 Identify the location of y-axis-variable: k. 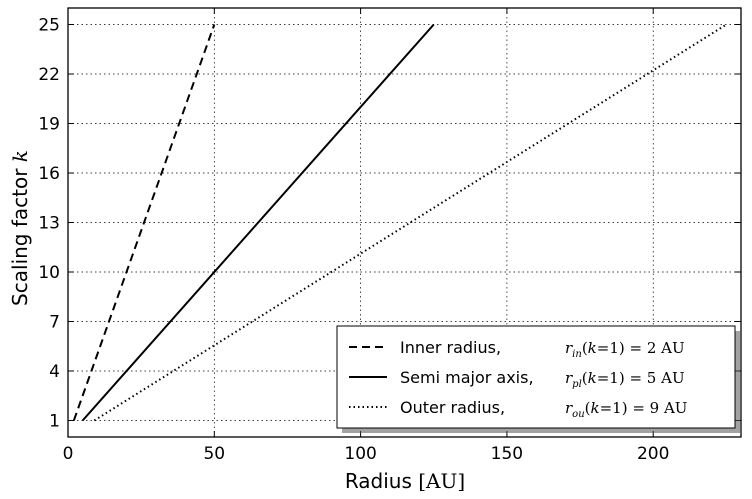
(20, 156).